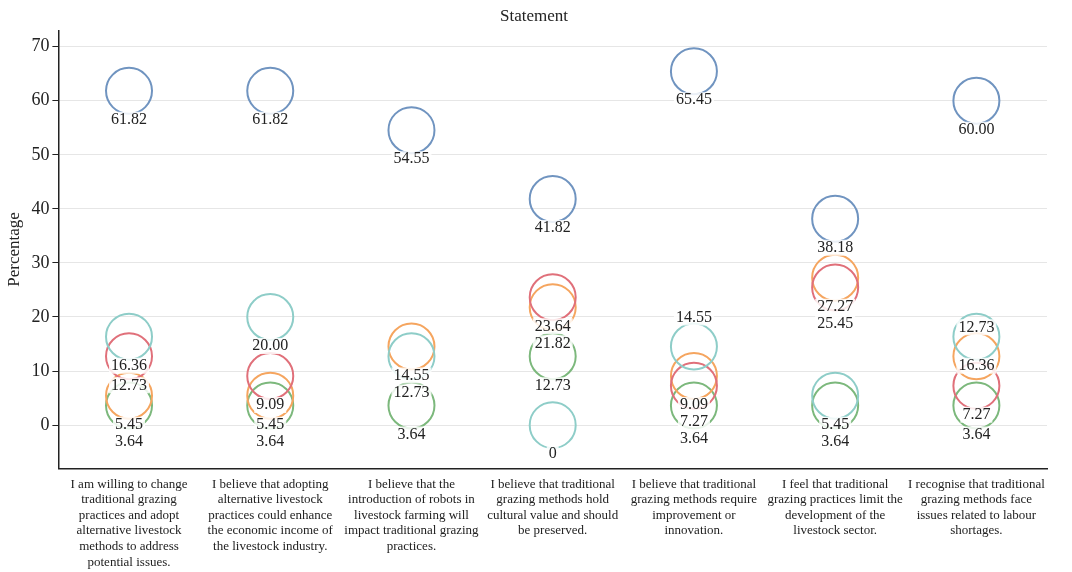 The height and width of the screenshot is (572, 1072). Describe the element at coordinates (835, 506) in the screenshot. I see `x-tick-label: I feel that traditional grazing practices limit the development of the livestock sector.` at that location.